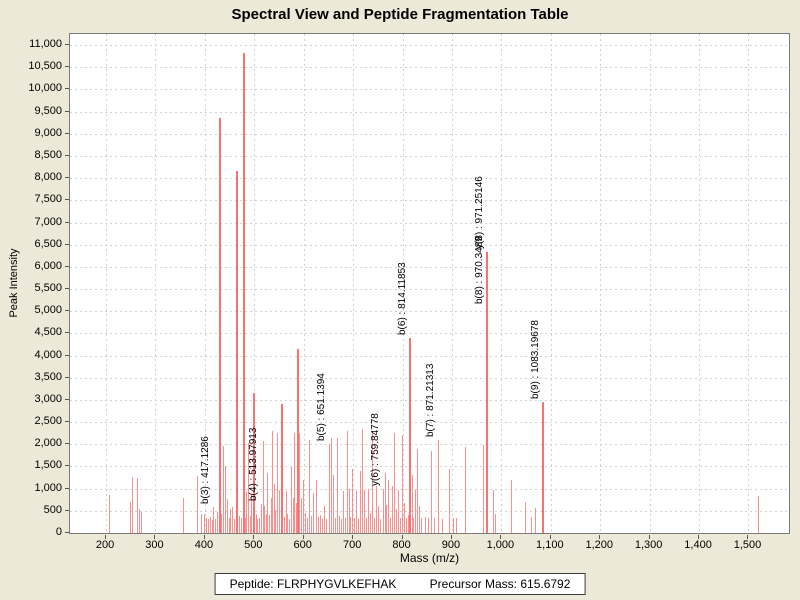  I want to click on peak-annotation: b(7) : 871.21313, so click(430, 400).